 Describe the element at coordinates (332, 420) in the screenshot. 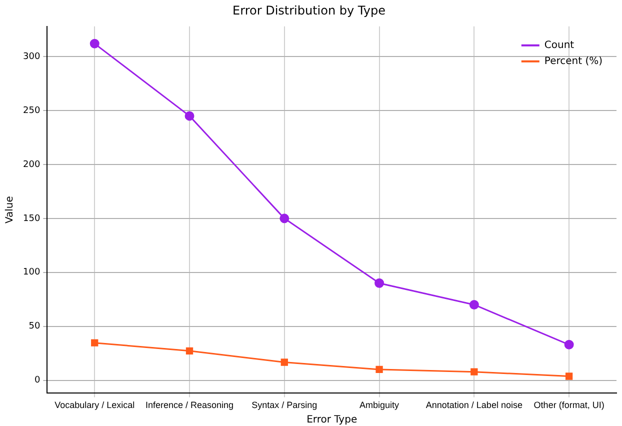

I see `x-axis-title: Error Type` at that location.